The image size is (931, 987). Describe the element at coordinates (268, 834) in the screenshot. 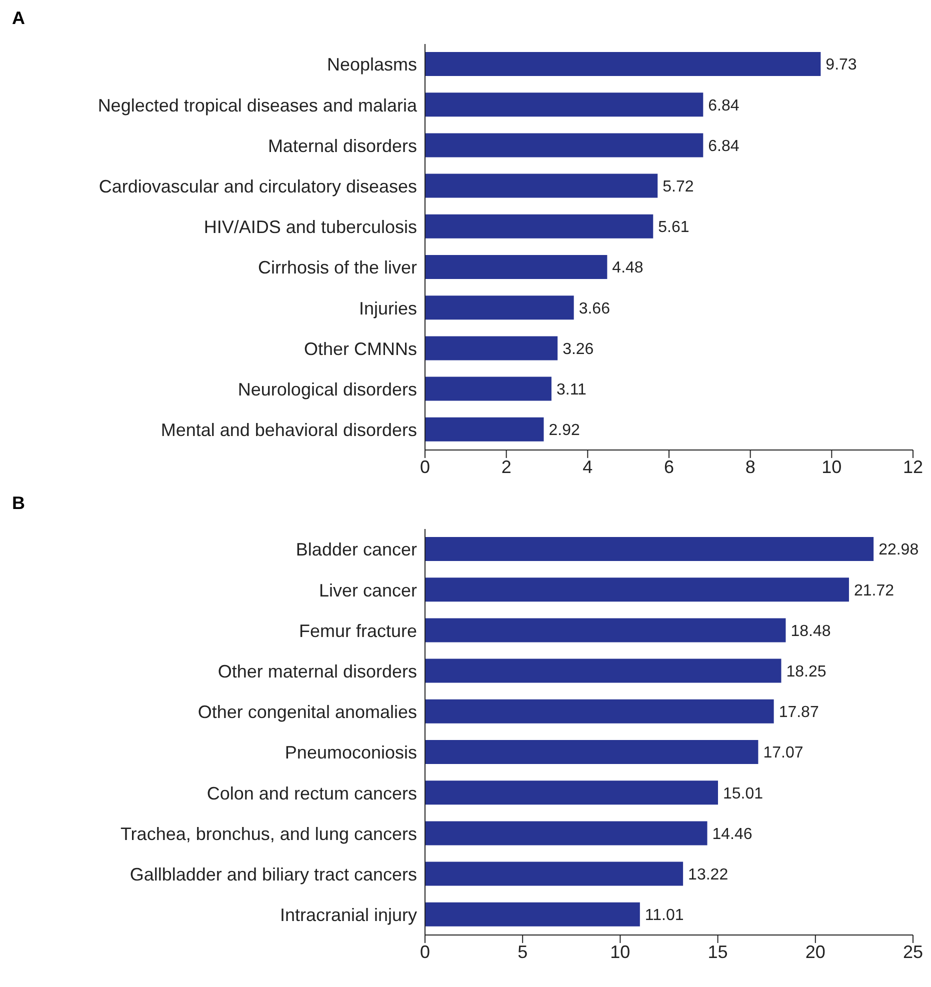

I see `y-tick-label: Trachea, bronchus, and lung cancers` at that location.